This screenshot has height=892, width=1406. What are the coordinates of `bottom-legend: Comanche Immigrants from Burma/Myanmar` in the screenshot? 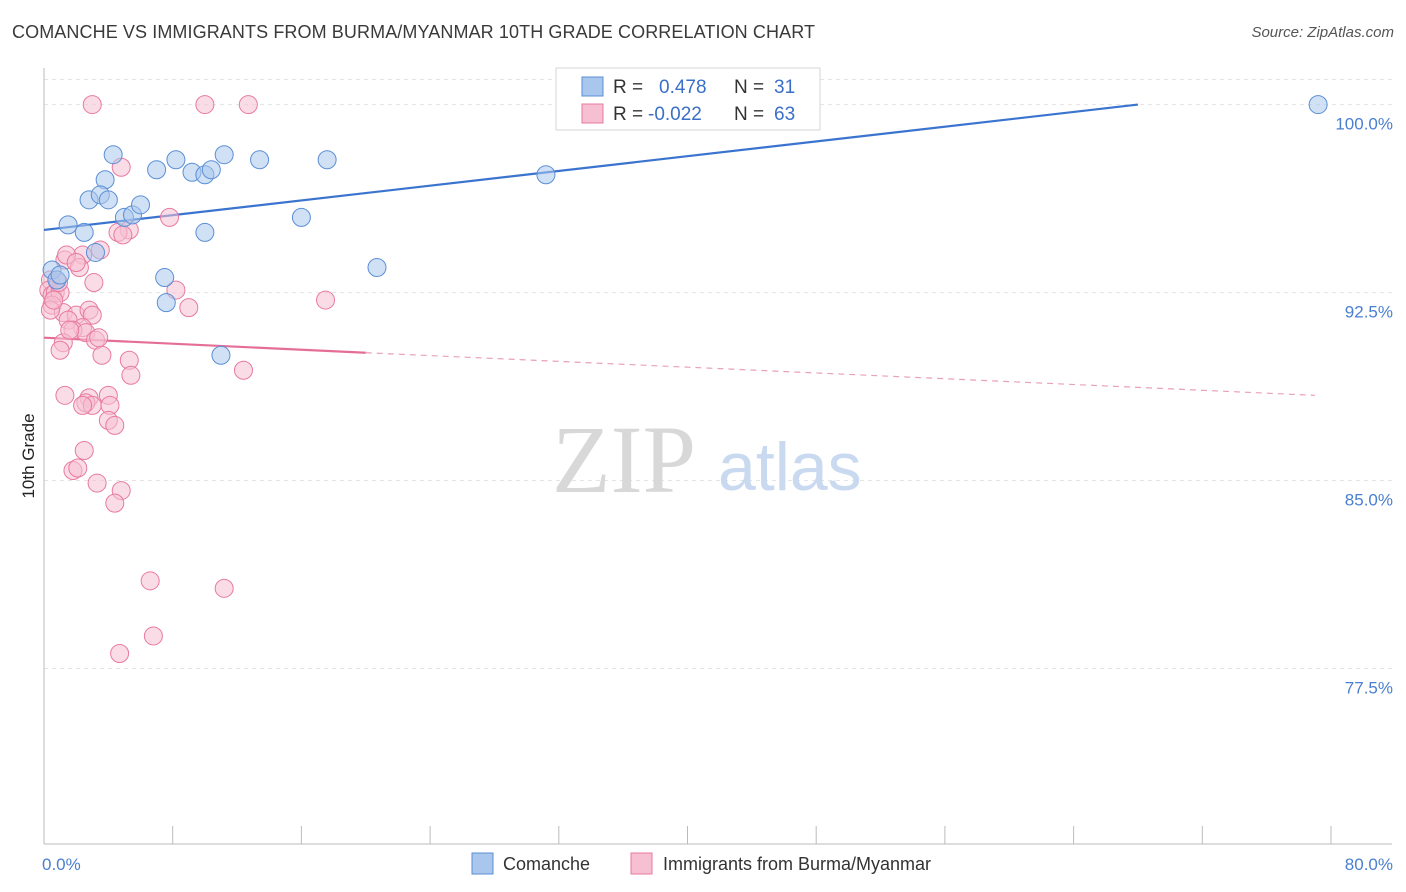 It's located at (701, 863).